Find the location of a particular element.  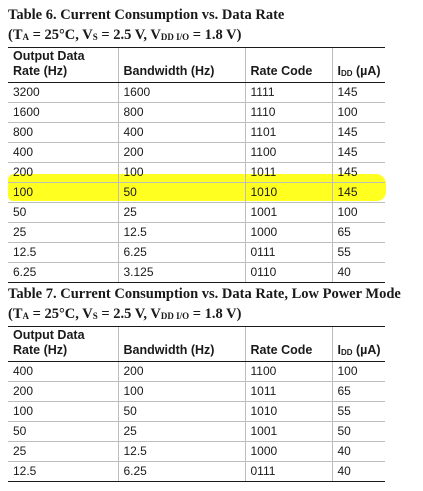

table-row: 3200 1600 1111 145 is located at coordinates (196, 92).